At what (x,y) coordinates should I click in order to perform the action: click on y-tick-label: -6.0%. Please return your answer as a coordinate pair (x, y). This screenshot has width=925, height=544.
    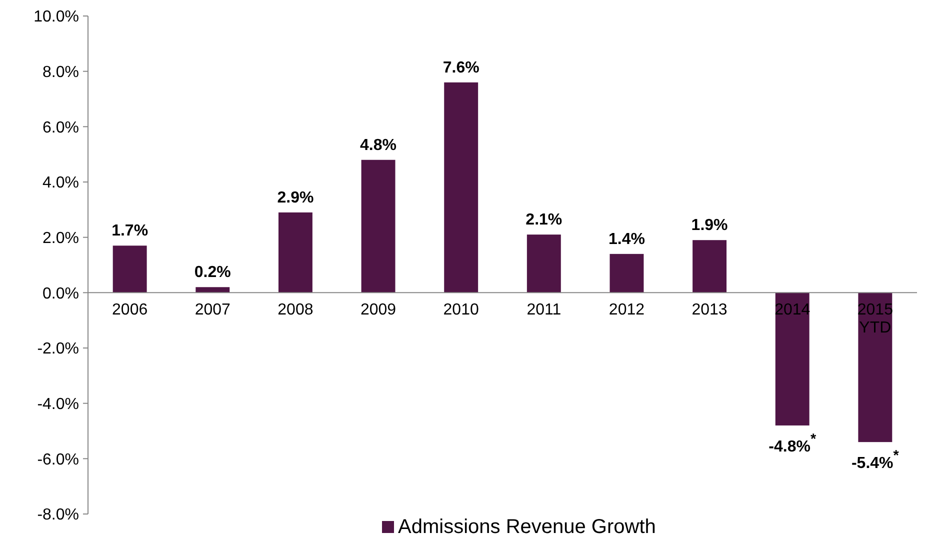
    Looking at the image, I should click on (58, 459).